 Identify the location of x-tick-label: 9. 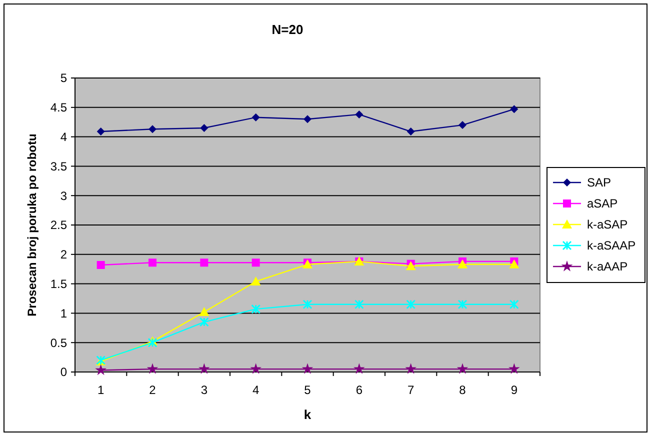
(514, 390).